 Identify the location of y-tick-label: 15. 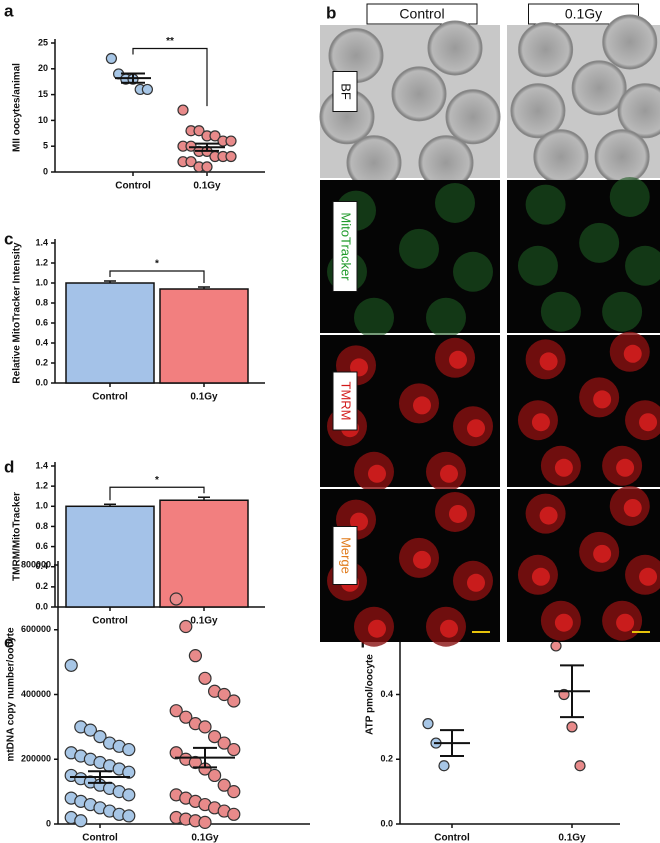
(43, 94).